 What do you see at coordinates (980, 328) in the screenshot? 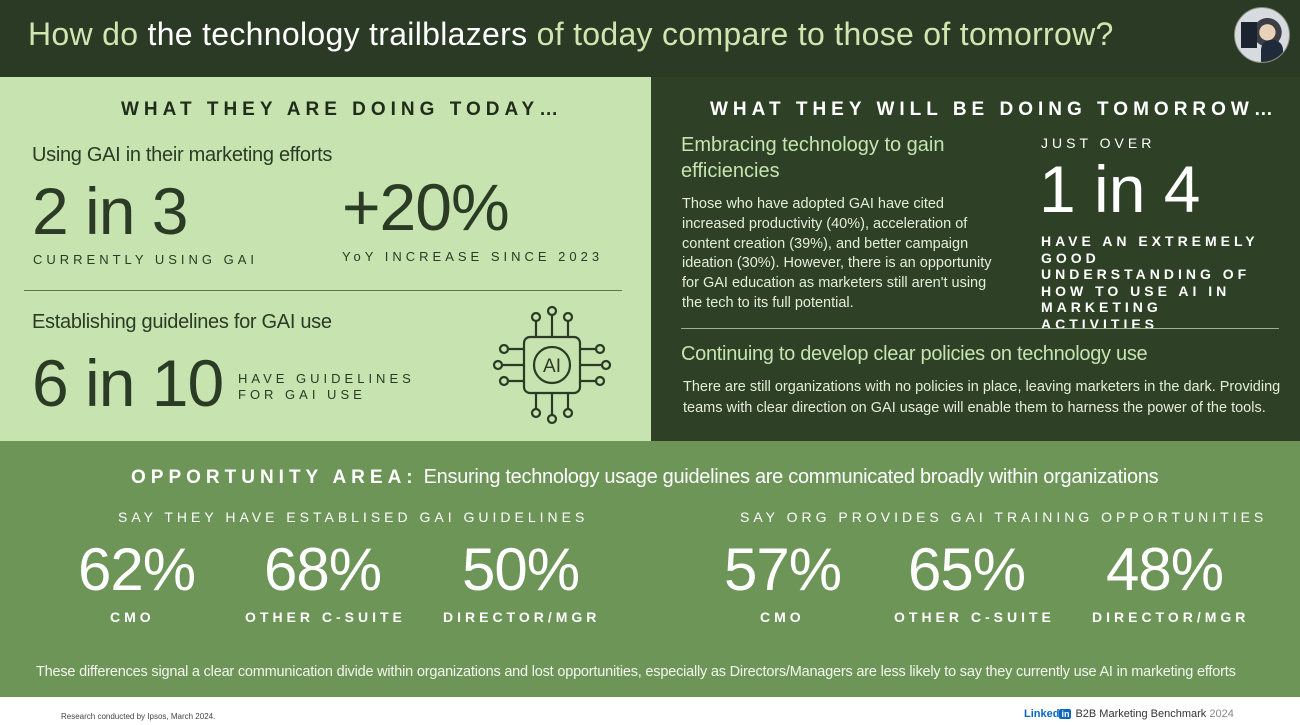
I see `tomorrow-divider` at bounding box center [980, 328].